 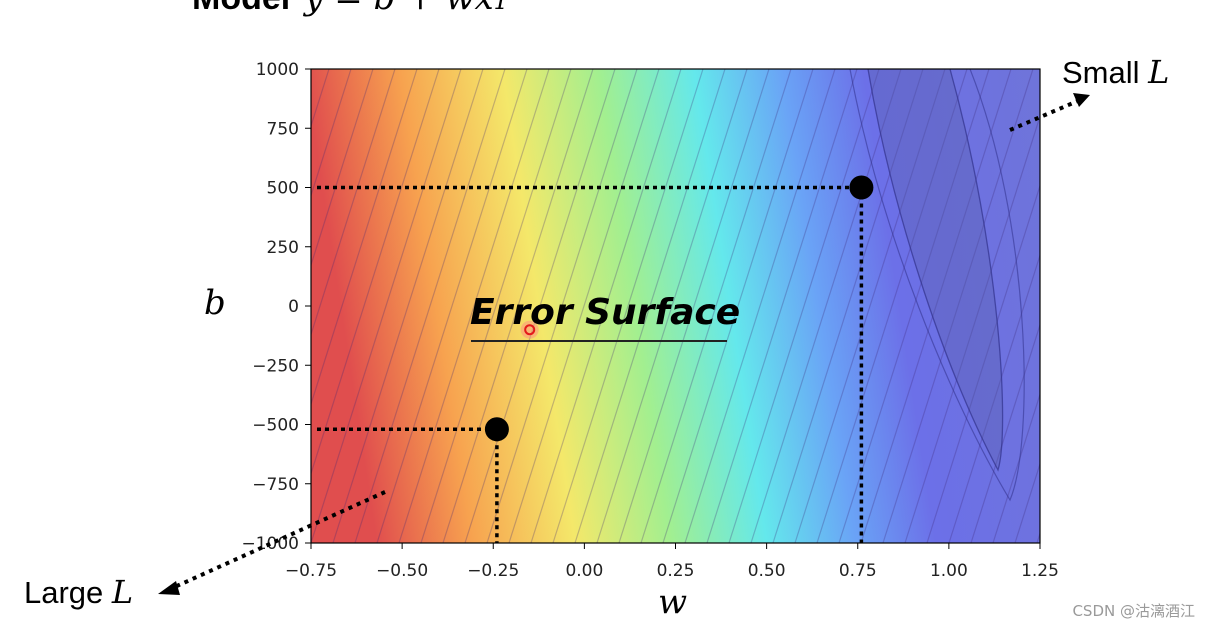 I want to click on x-axis: −0.75 −0.50 −0.25 0.00 0.25 0.50 0.75 1.00 1.25, so click(x=672, y=562).